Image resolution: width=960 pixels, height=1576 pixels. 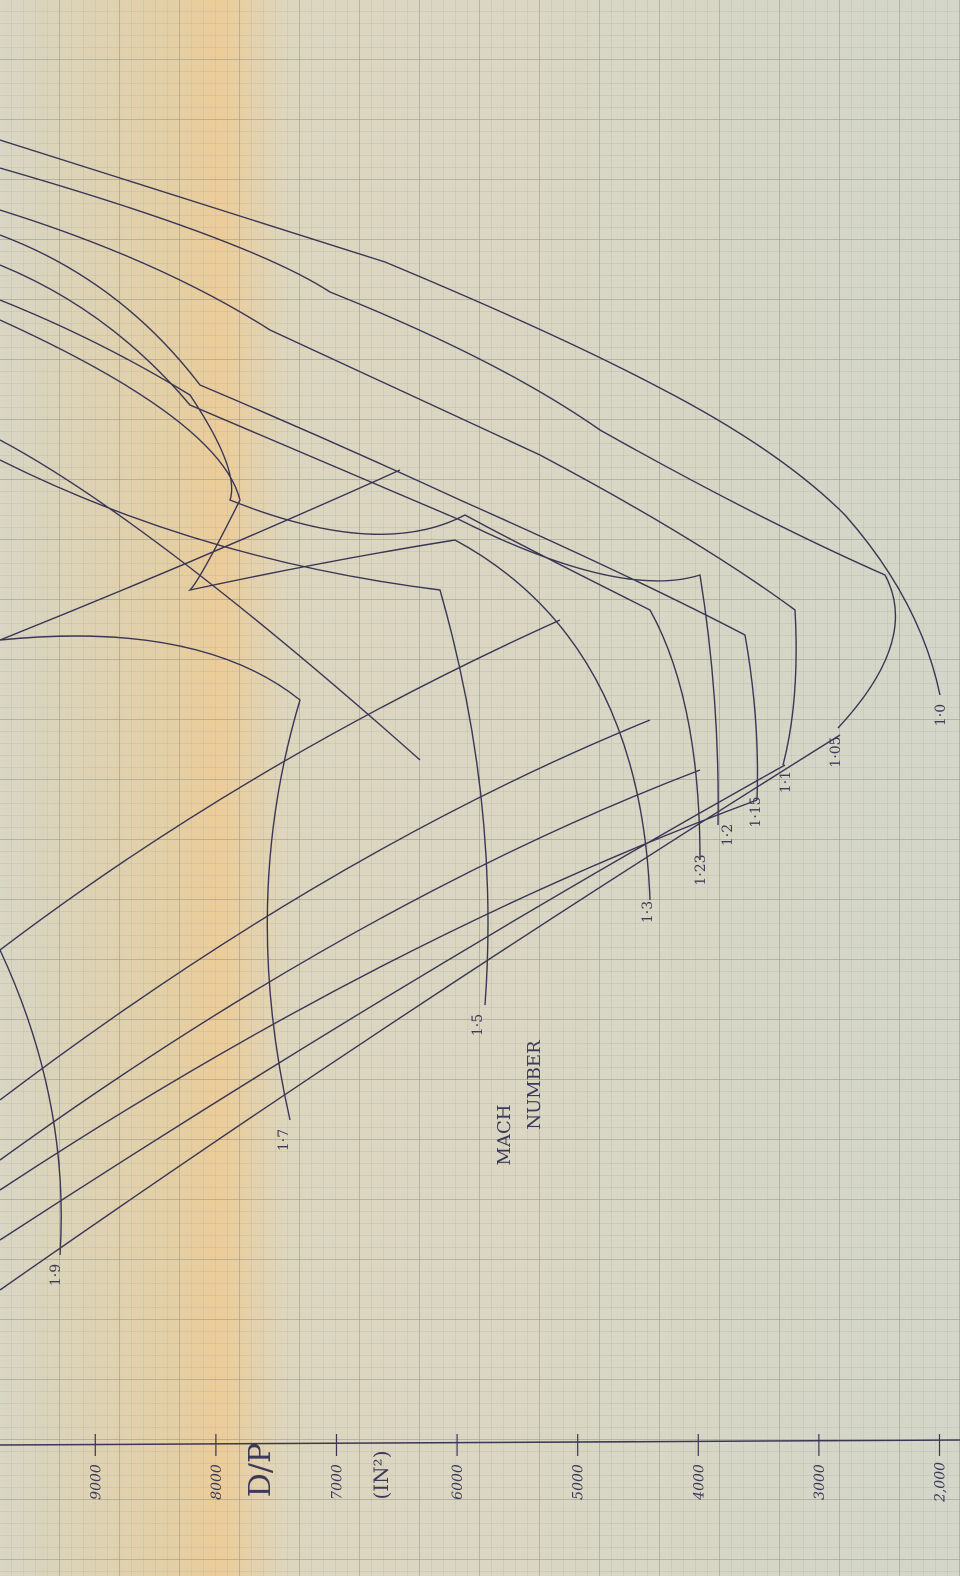 I want to click on mach-label: 1·7, so click(x=284, y=1140).